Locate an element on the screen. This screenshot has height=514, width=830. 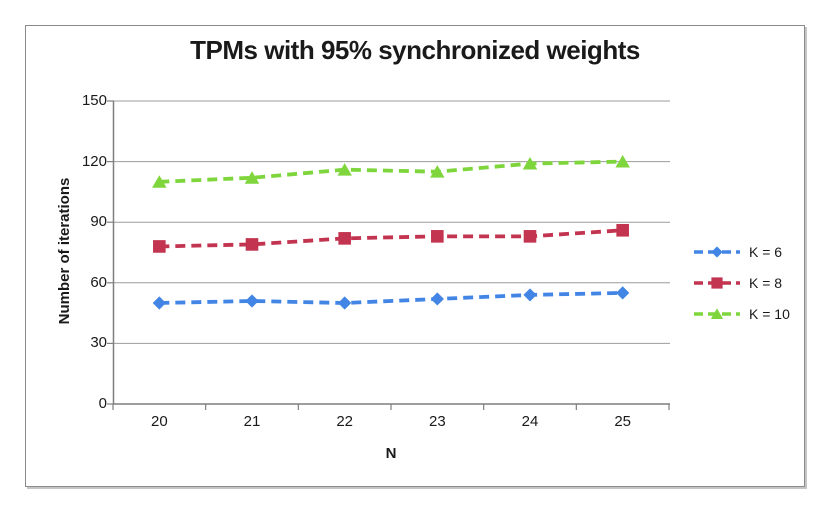
legend: K = 6 K = 8 K = 10 is located at coordinates (742, 283).